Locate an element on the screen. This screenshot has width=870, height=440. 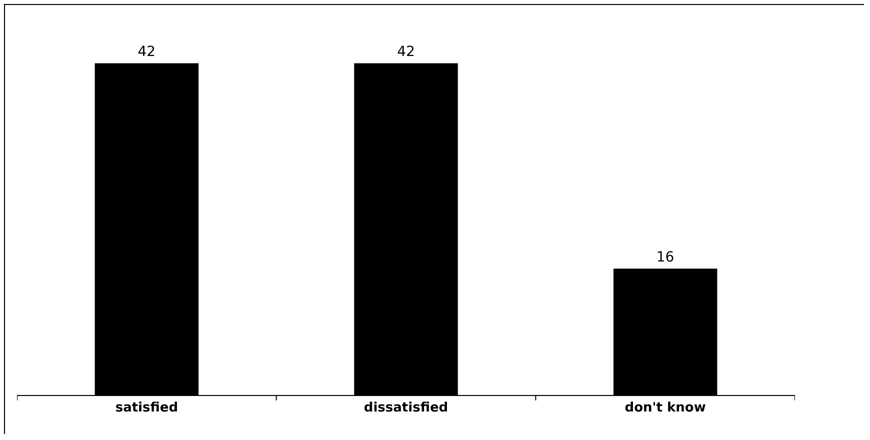
x-tick-label: dissatisfied is located at coordinates (406, 408).